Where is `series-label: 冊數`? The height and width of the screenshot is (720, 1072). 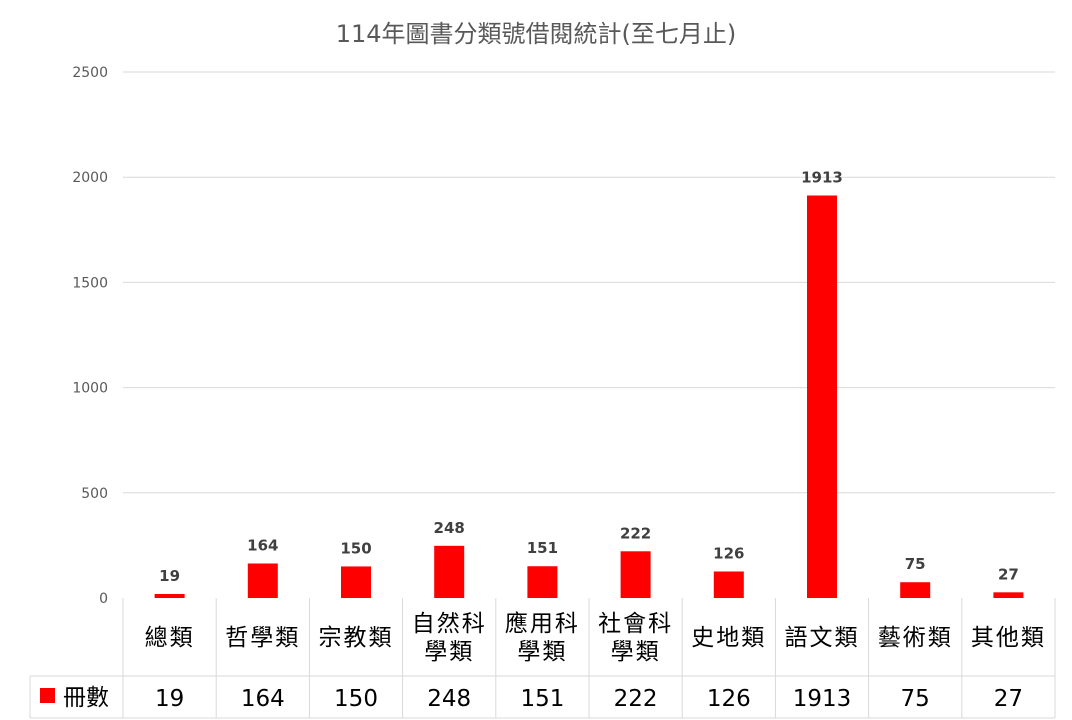
series-label: 冊數 is located at coordinates (86, 698).